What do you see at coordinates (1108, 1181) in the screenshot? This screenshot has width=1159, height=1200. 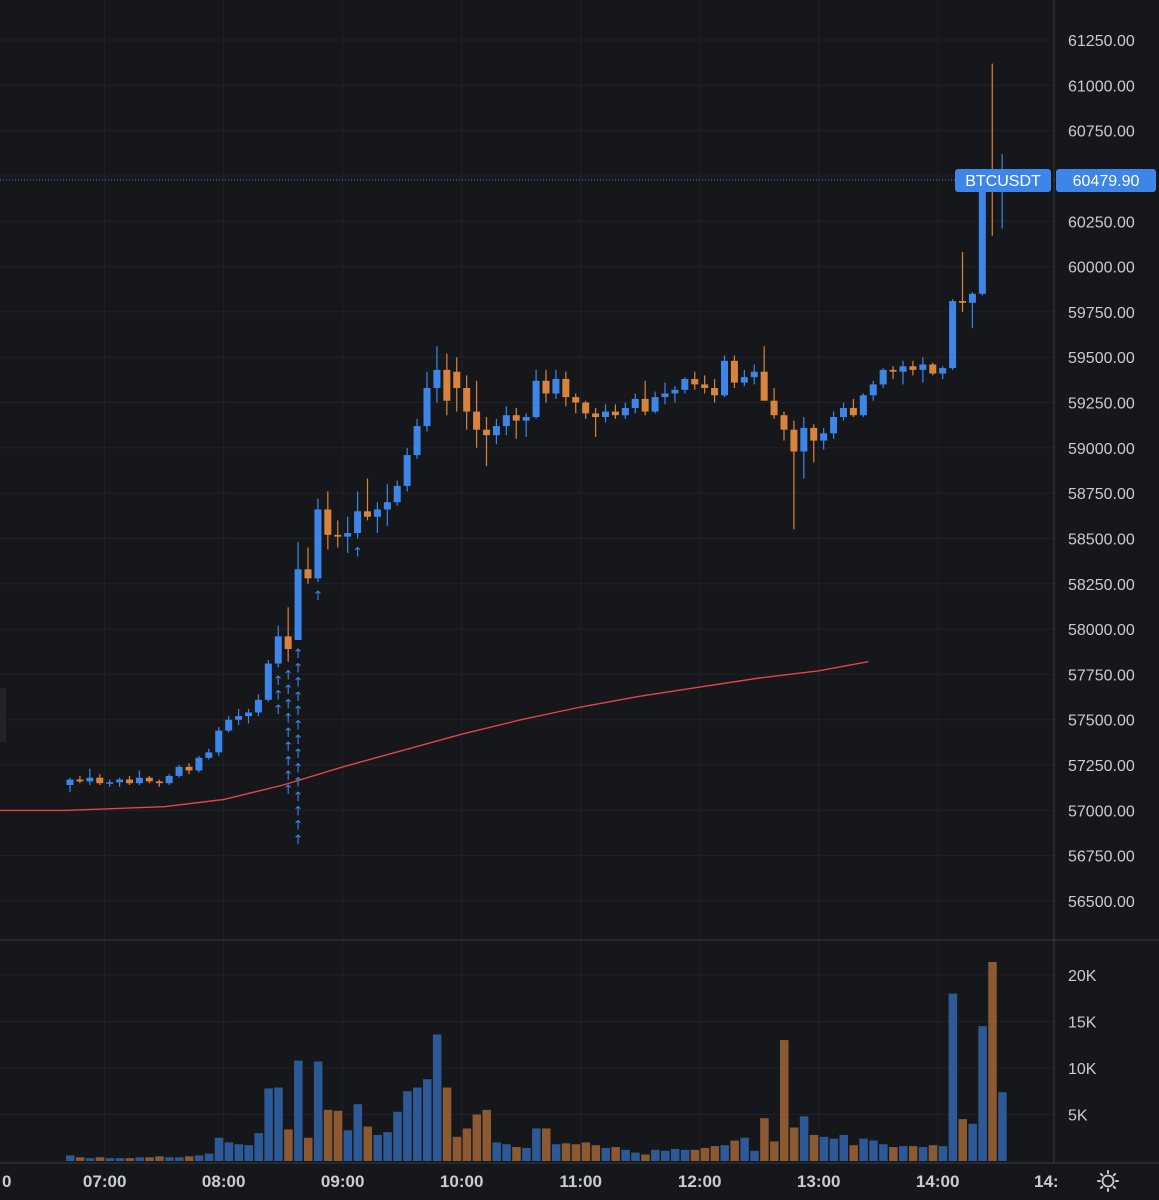 I see `gear-icon` at bounding box center [1108, 1181].